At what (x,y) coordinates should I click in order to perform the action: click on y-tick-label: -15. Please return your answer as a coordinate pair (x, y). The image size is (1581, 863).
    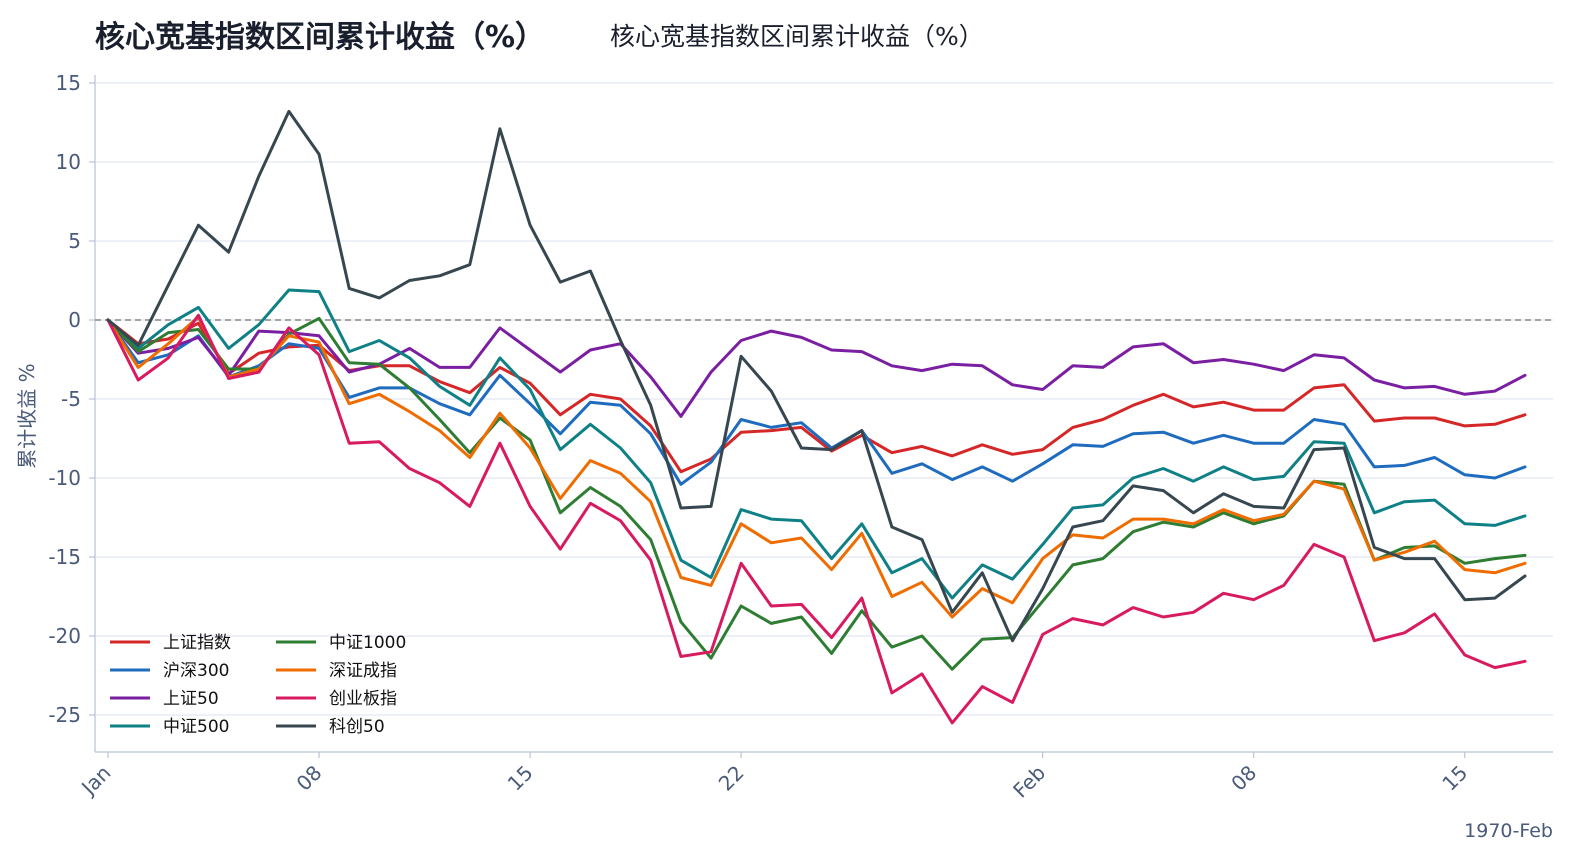
    Looking at the image, I should click on (64, 557).